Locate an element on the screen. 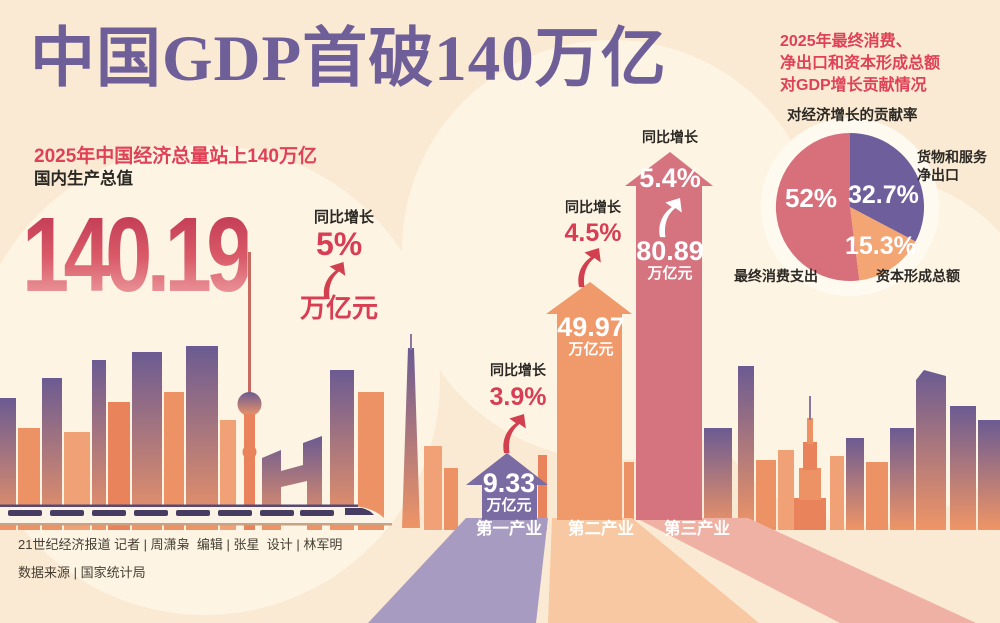 This screenshot has height=623, width=1000. pie-slice-capital is located at coordinates (883, 244).